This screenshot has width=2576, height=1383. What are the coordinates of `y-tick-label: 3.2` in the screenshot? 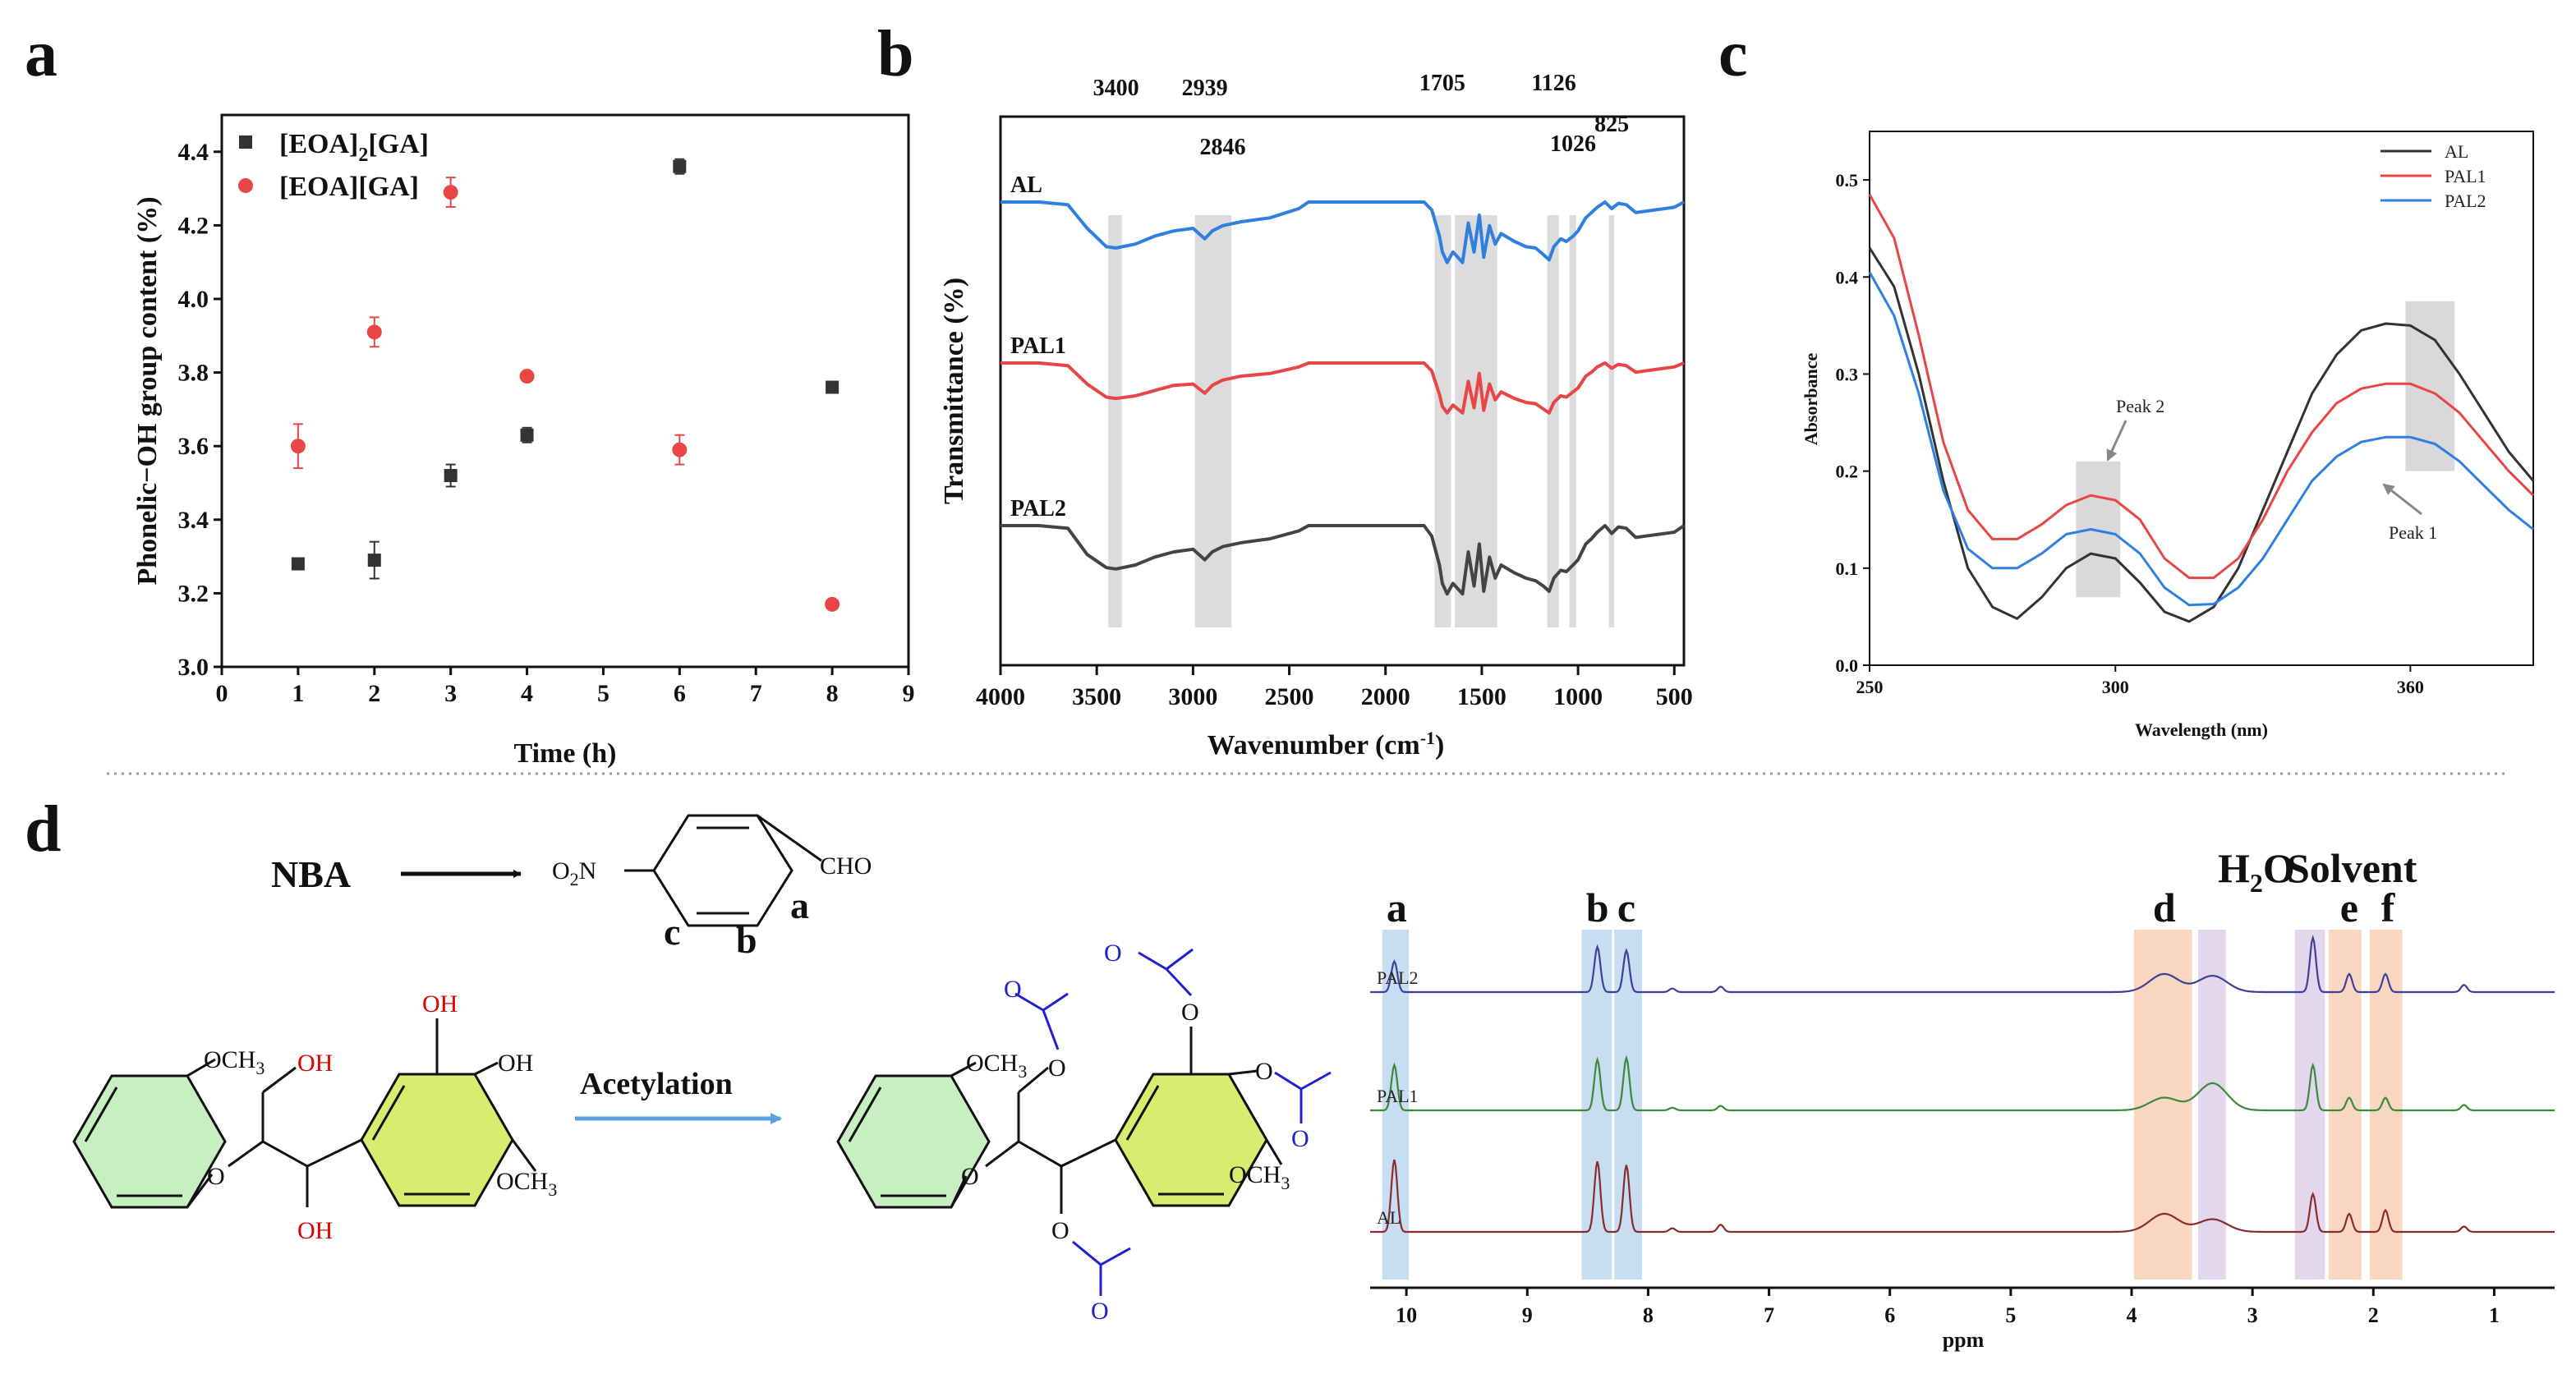 It's located at (193, 593).